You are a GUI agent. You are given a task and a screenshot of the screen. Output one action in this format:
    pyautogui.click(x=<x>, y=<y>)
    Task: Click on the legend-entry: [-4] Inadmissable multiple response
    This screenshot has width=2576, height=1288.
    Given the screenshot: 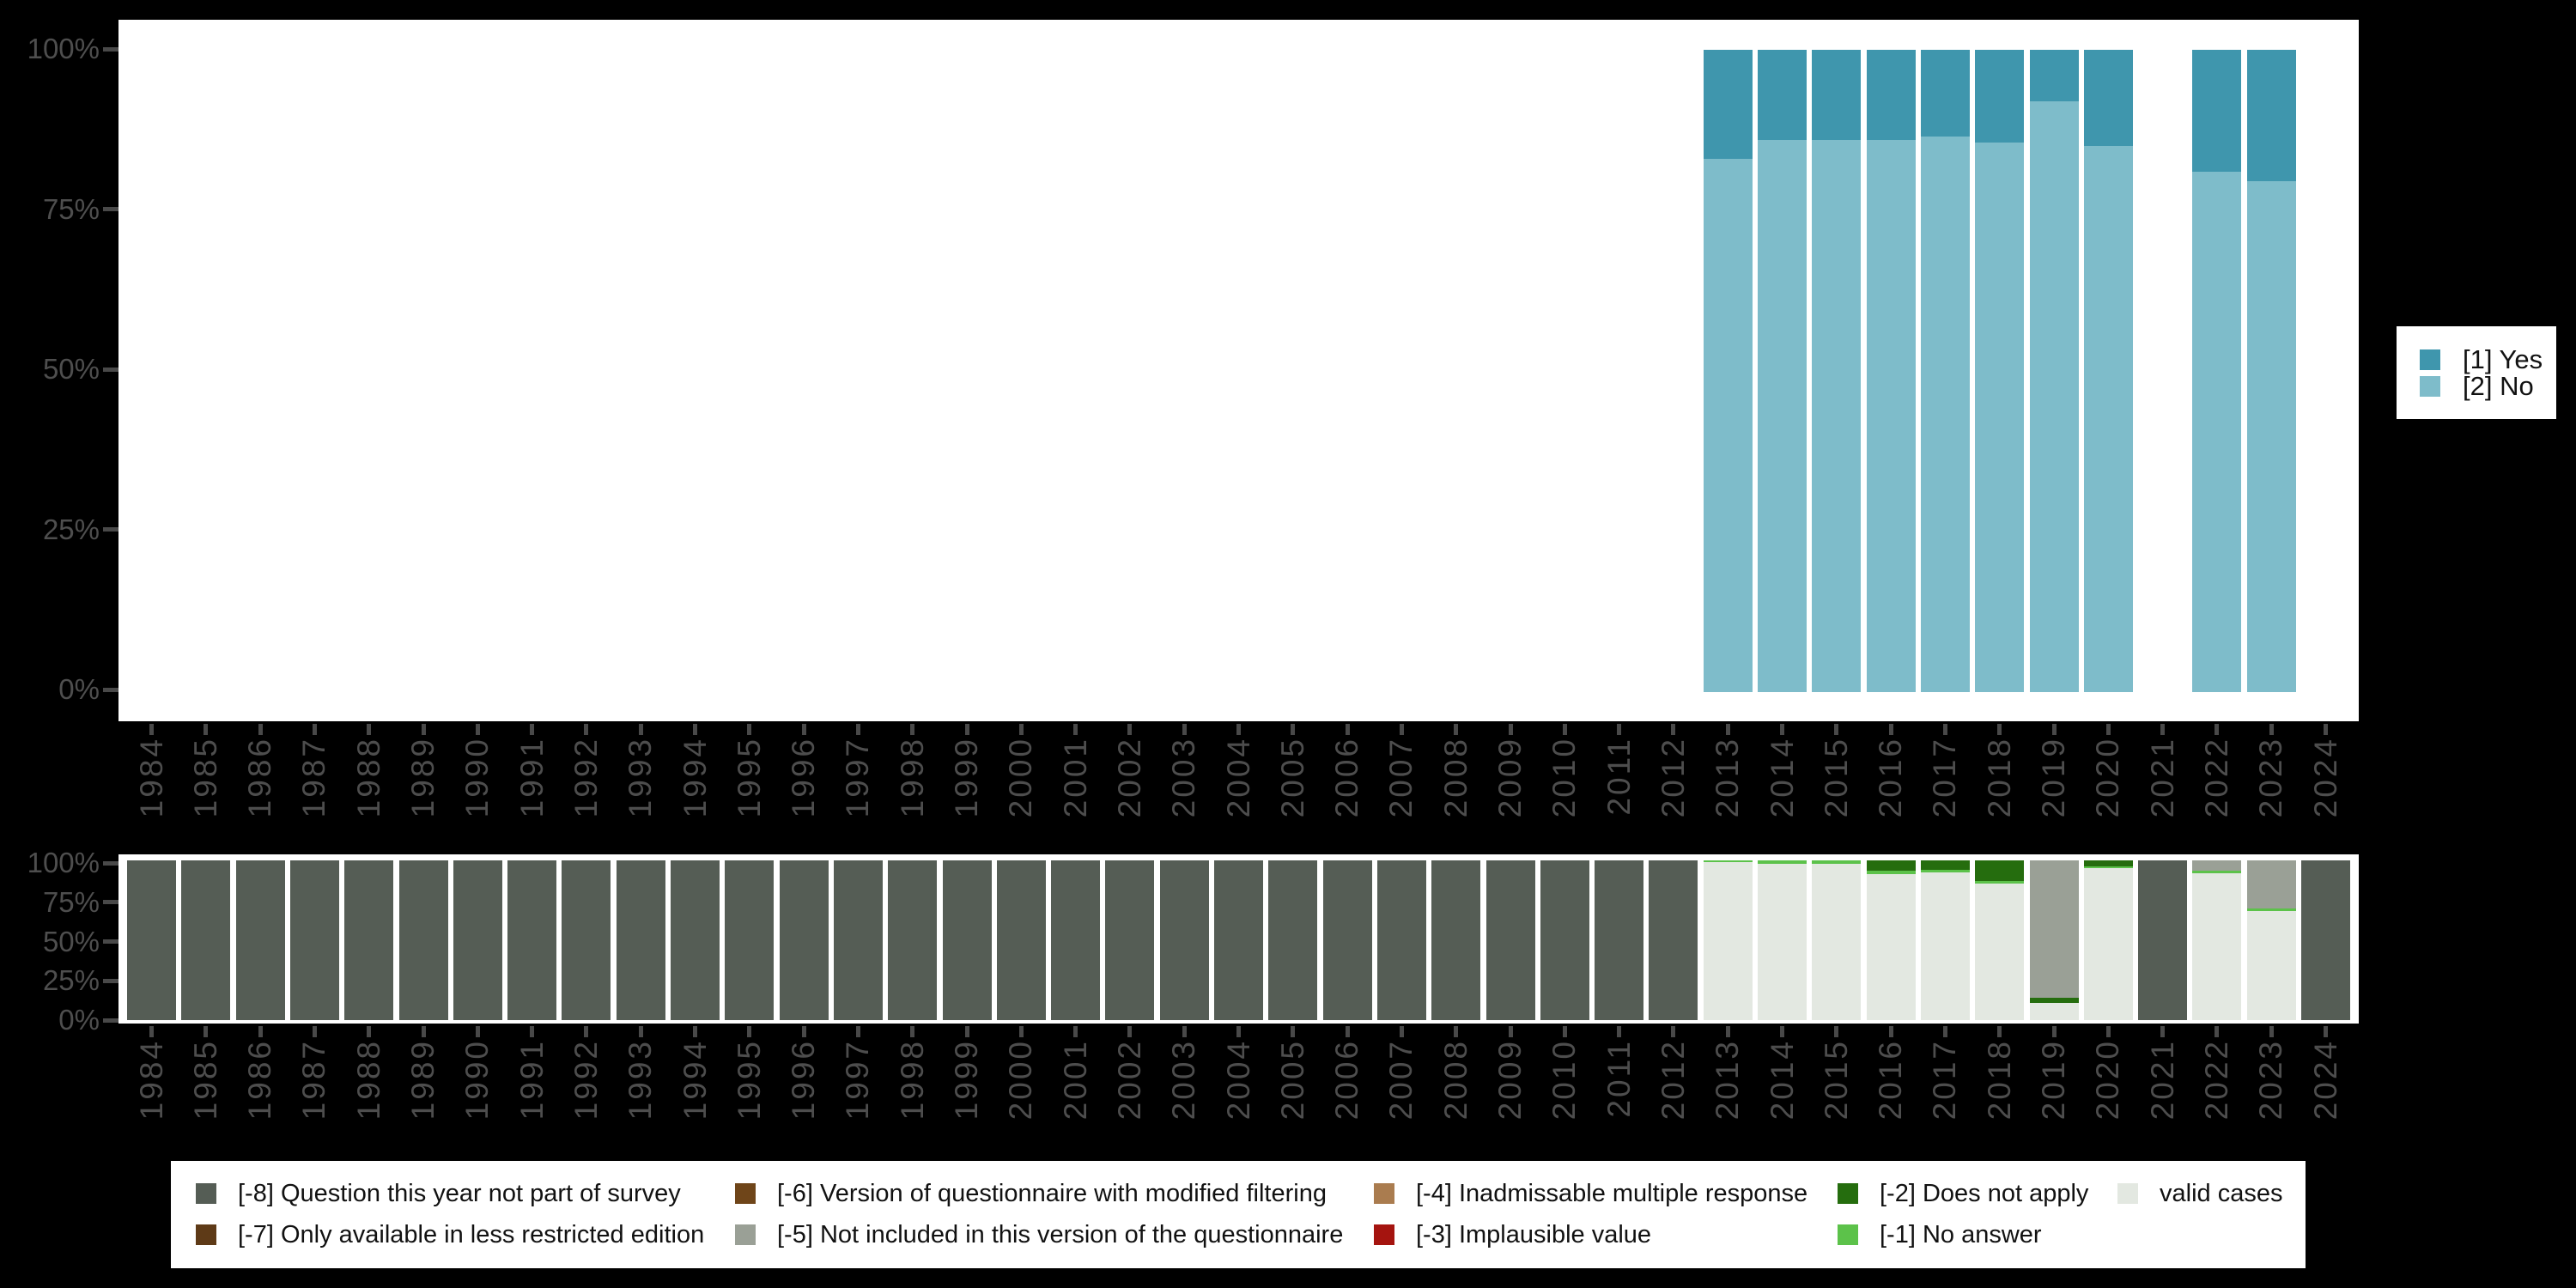 What is the action you would take?
    pyautogui.click(x=1590, y=1193)
    